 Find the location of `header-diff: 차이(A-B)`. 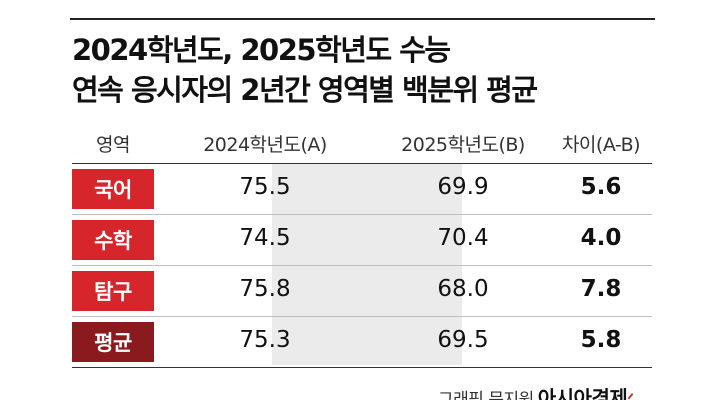

header-diff: 차이(A-B) is located at coordinates (601, 145).